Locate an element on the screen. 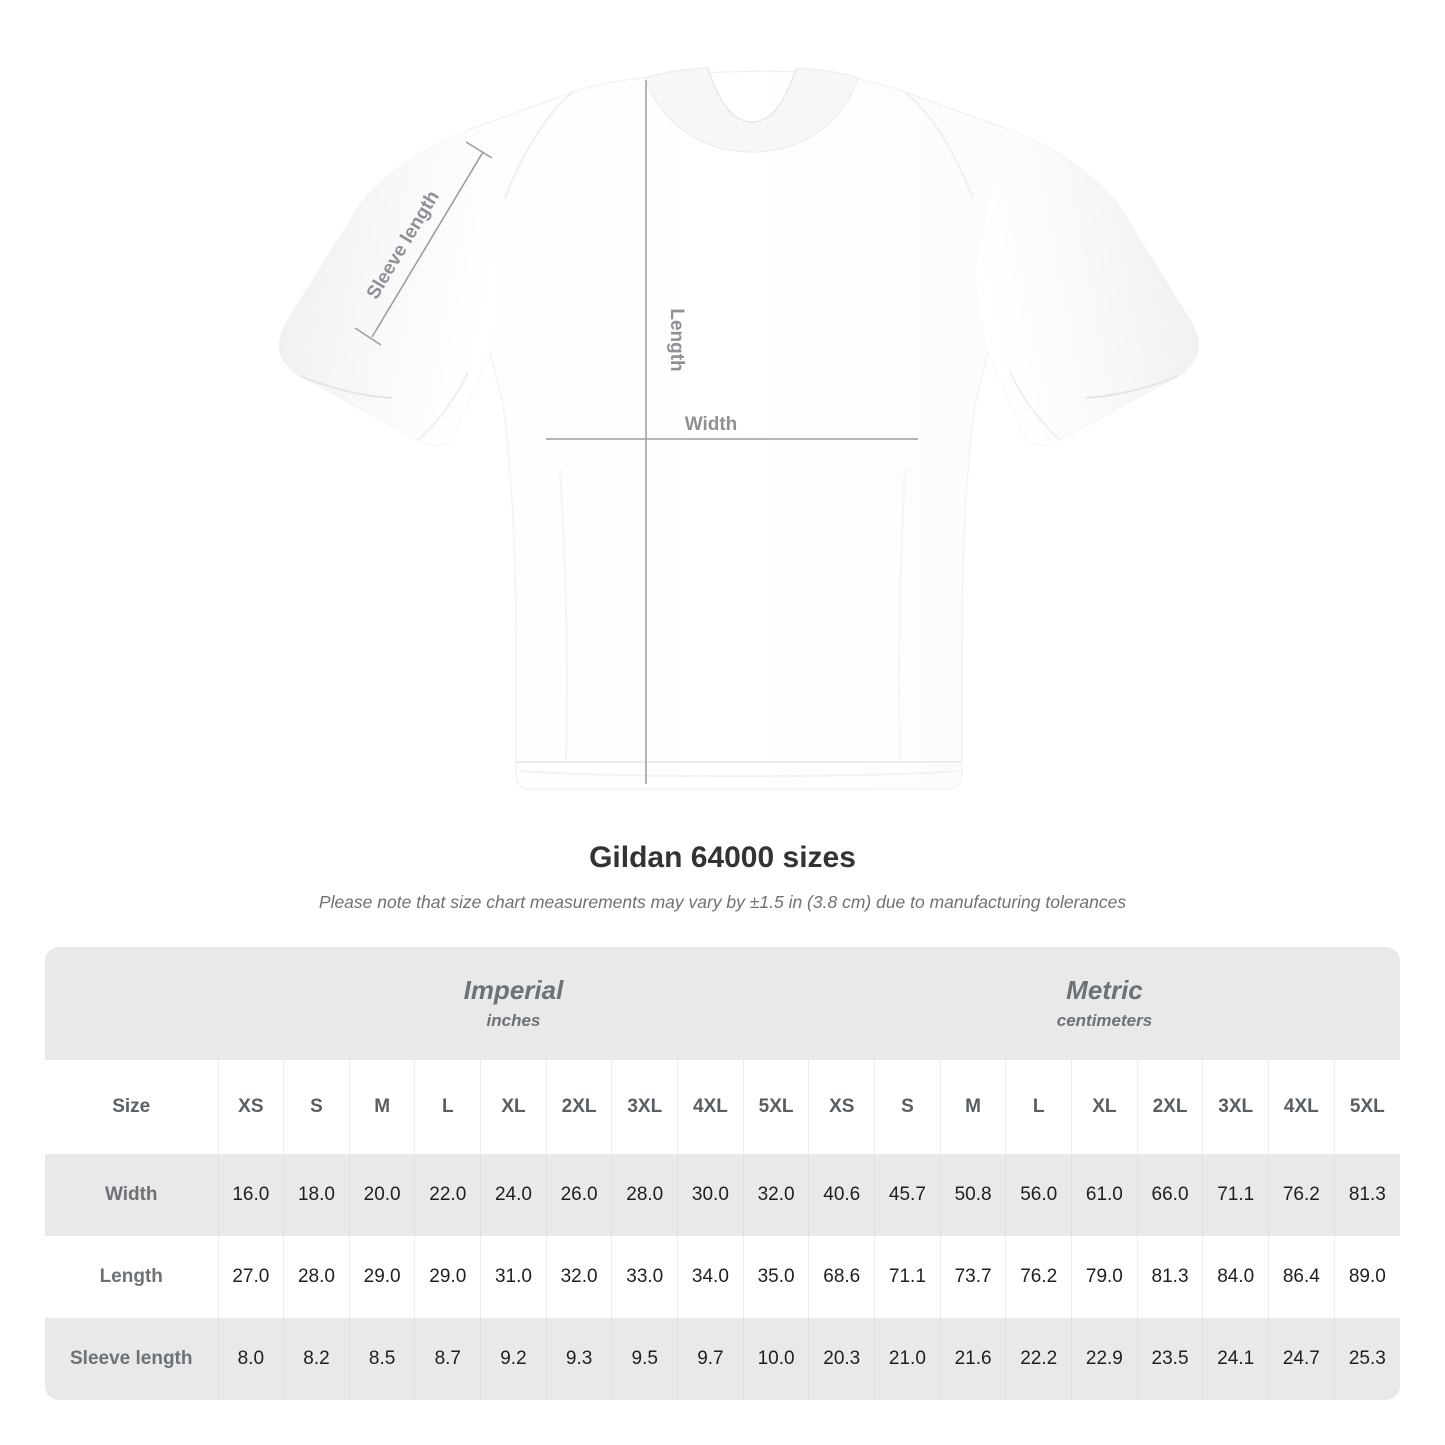 The width and height of the screenshot is (1445, 1445). measurement-cell: 66.0 is located at coordinates (1169, 1195).